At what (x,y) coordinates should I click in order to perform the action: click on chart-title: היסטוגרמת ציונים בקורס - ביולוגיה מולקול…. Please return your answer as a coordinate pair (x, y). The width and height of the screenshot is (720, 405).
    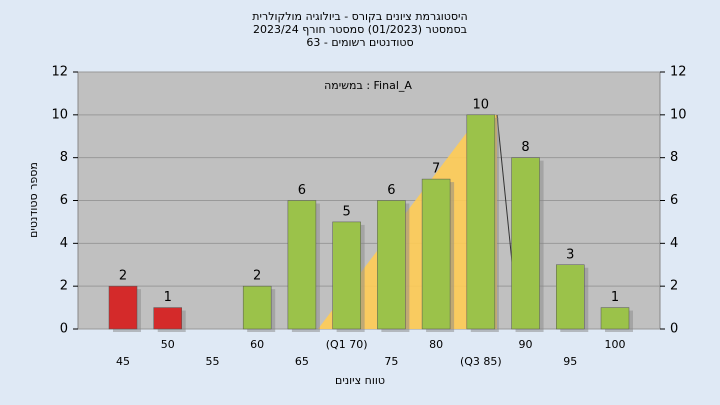
    Looking at the image, I should click on (359, 16).